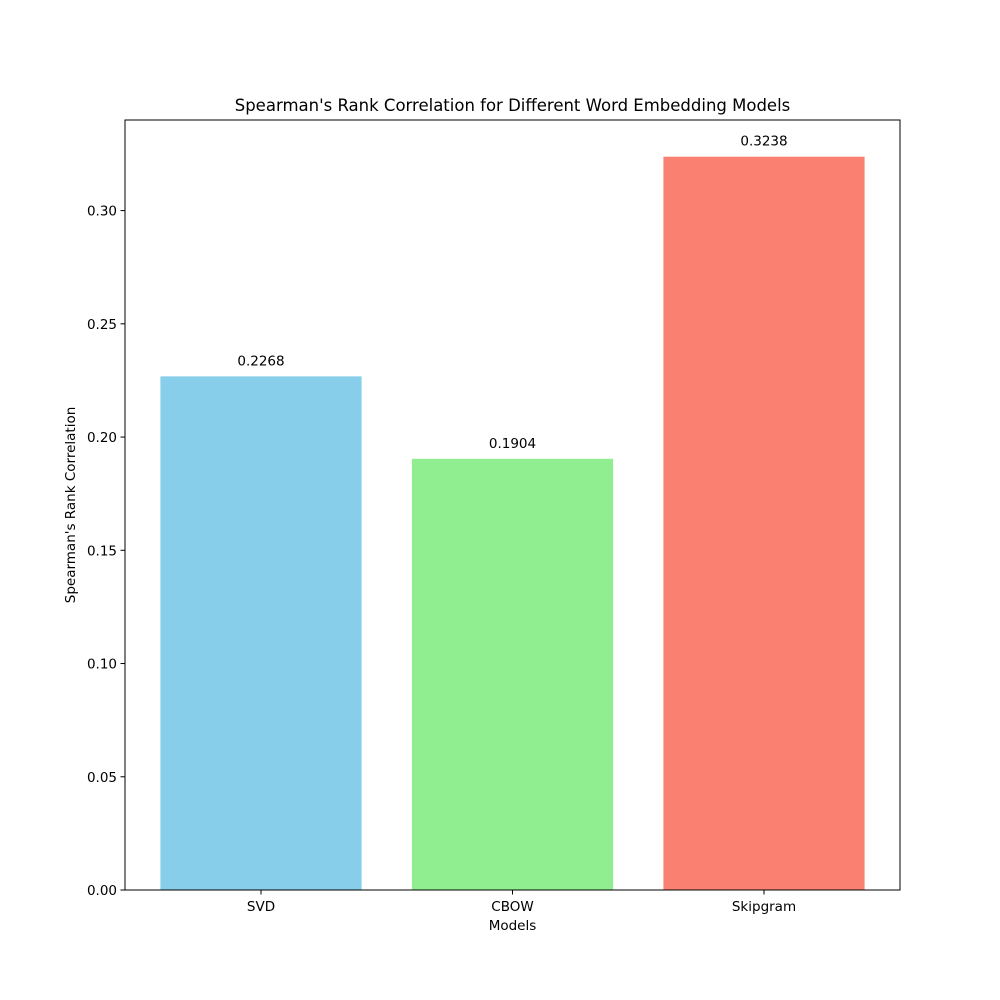  Describe the element at coordinates (763, 142) in the screenshot. I see `value-label-skipgram: 0.3238` at that location.